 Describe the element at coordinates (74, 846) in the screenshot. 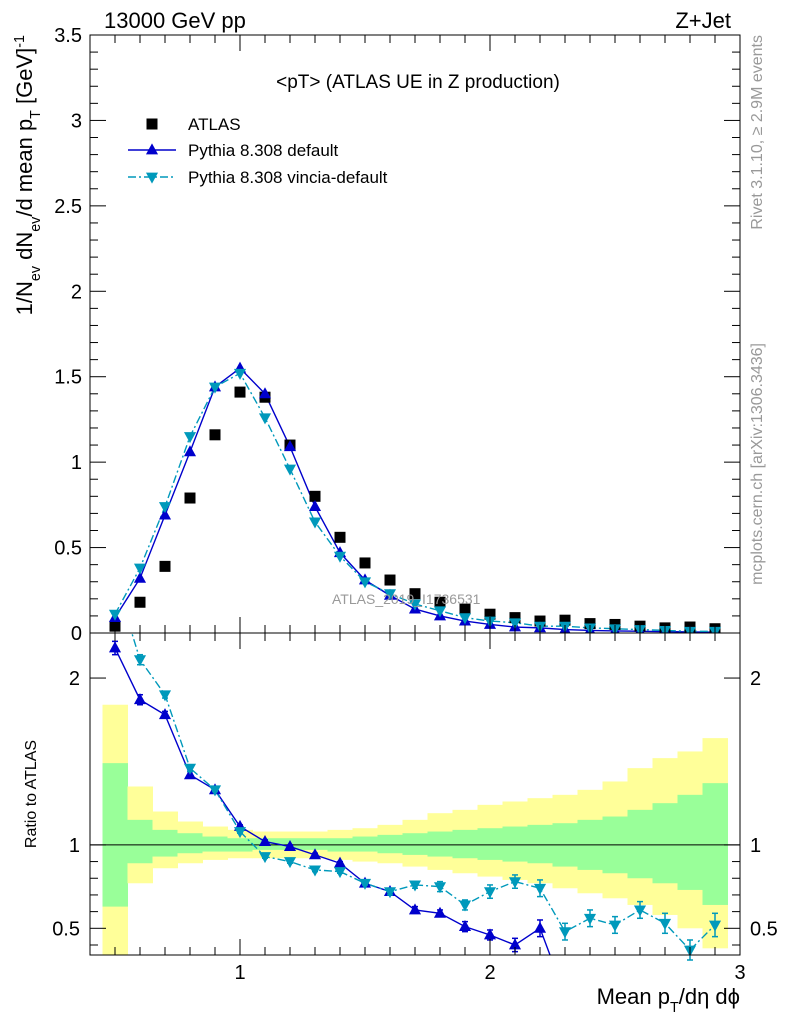

I see `ratio-ytick-label-left: 1` at that location.